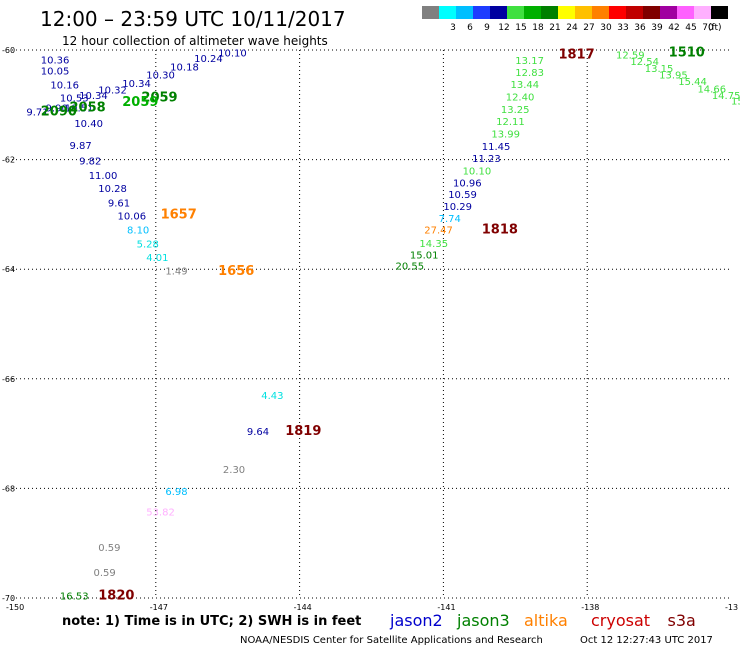  Describe the element at coordinates (462, 195) in the screenshot. I see `wave-height-label: 10.59` at that location.